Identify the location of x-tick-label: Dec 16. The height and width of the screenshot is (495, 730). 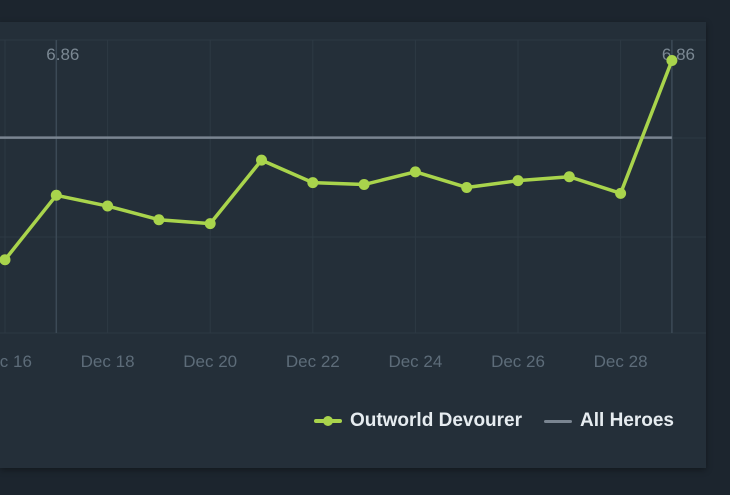
(16, 361).